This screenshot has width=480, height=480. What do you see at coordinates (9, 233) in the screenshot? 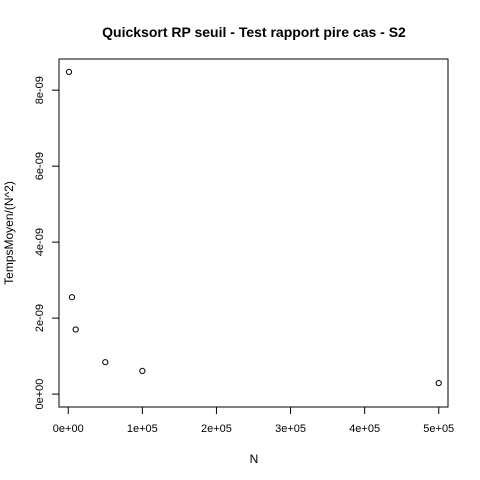
I see `y-axis-label: TempsMoyen/(N^2)` at bounding box center [9, 233].